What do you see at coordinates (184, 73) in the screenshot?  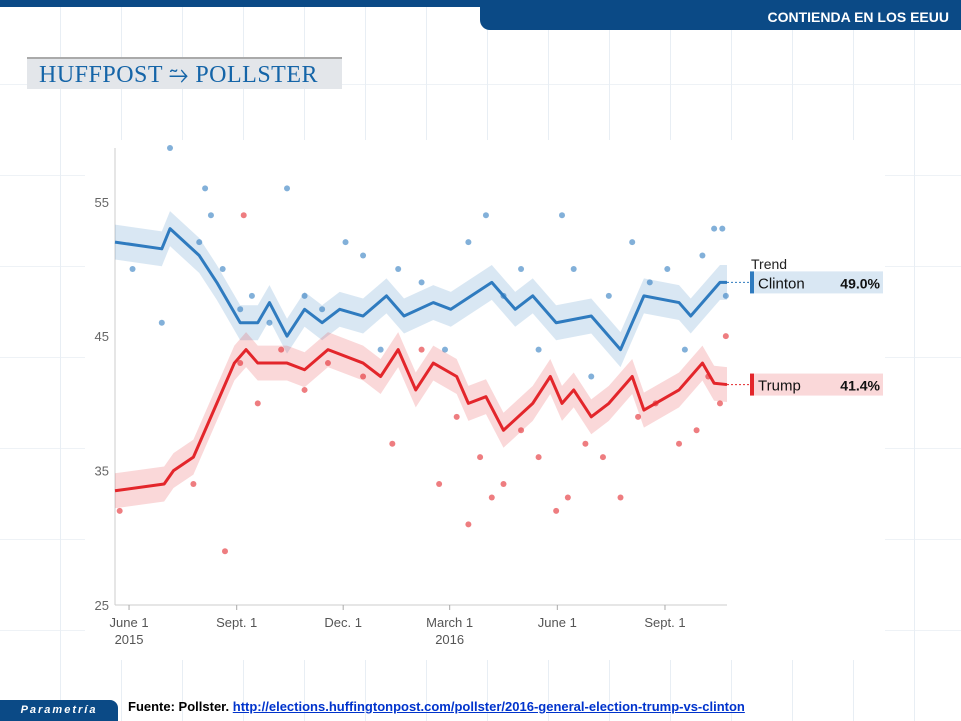 I see `huffpost-pollster-logo: HUFFPOST ⥲ POLLSTER` at bounding box center [184, 73].